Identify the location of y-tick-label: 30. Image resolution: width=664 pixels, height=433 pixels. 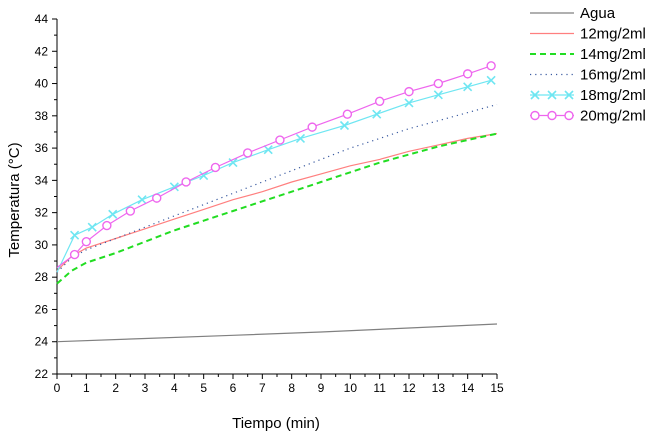
(42, 245).